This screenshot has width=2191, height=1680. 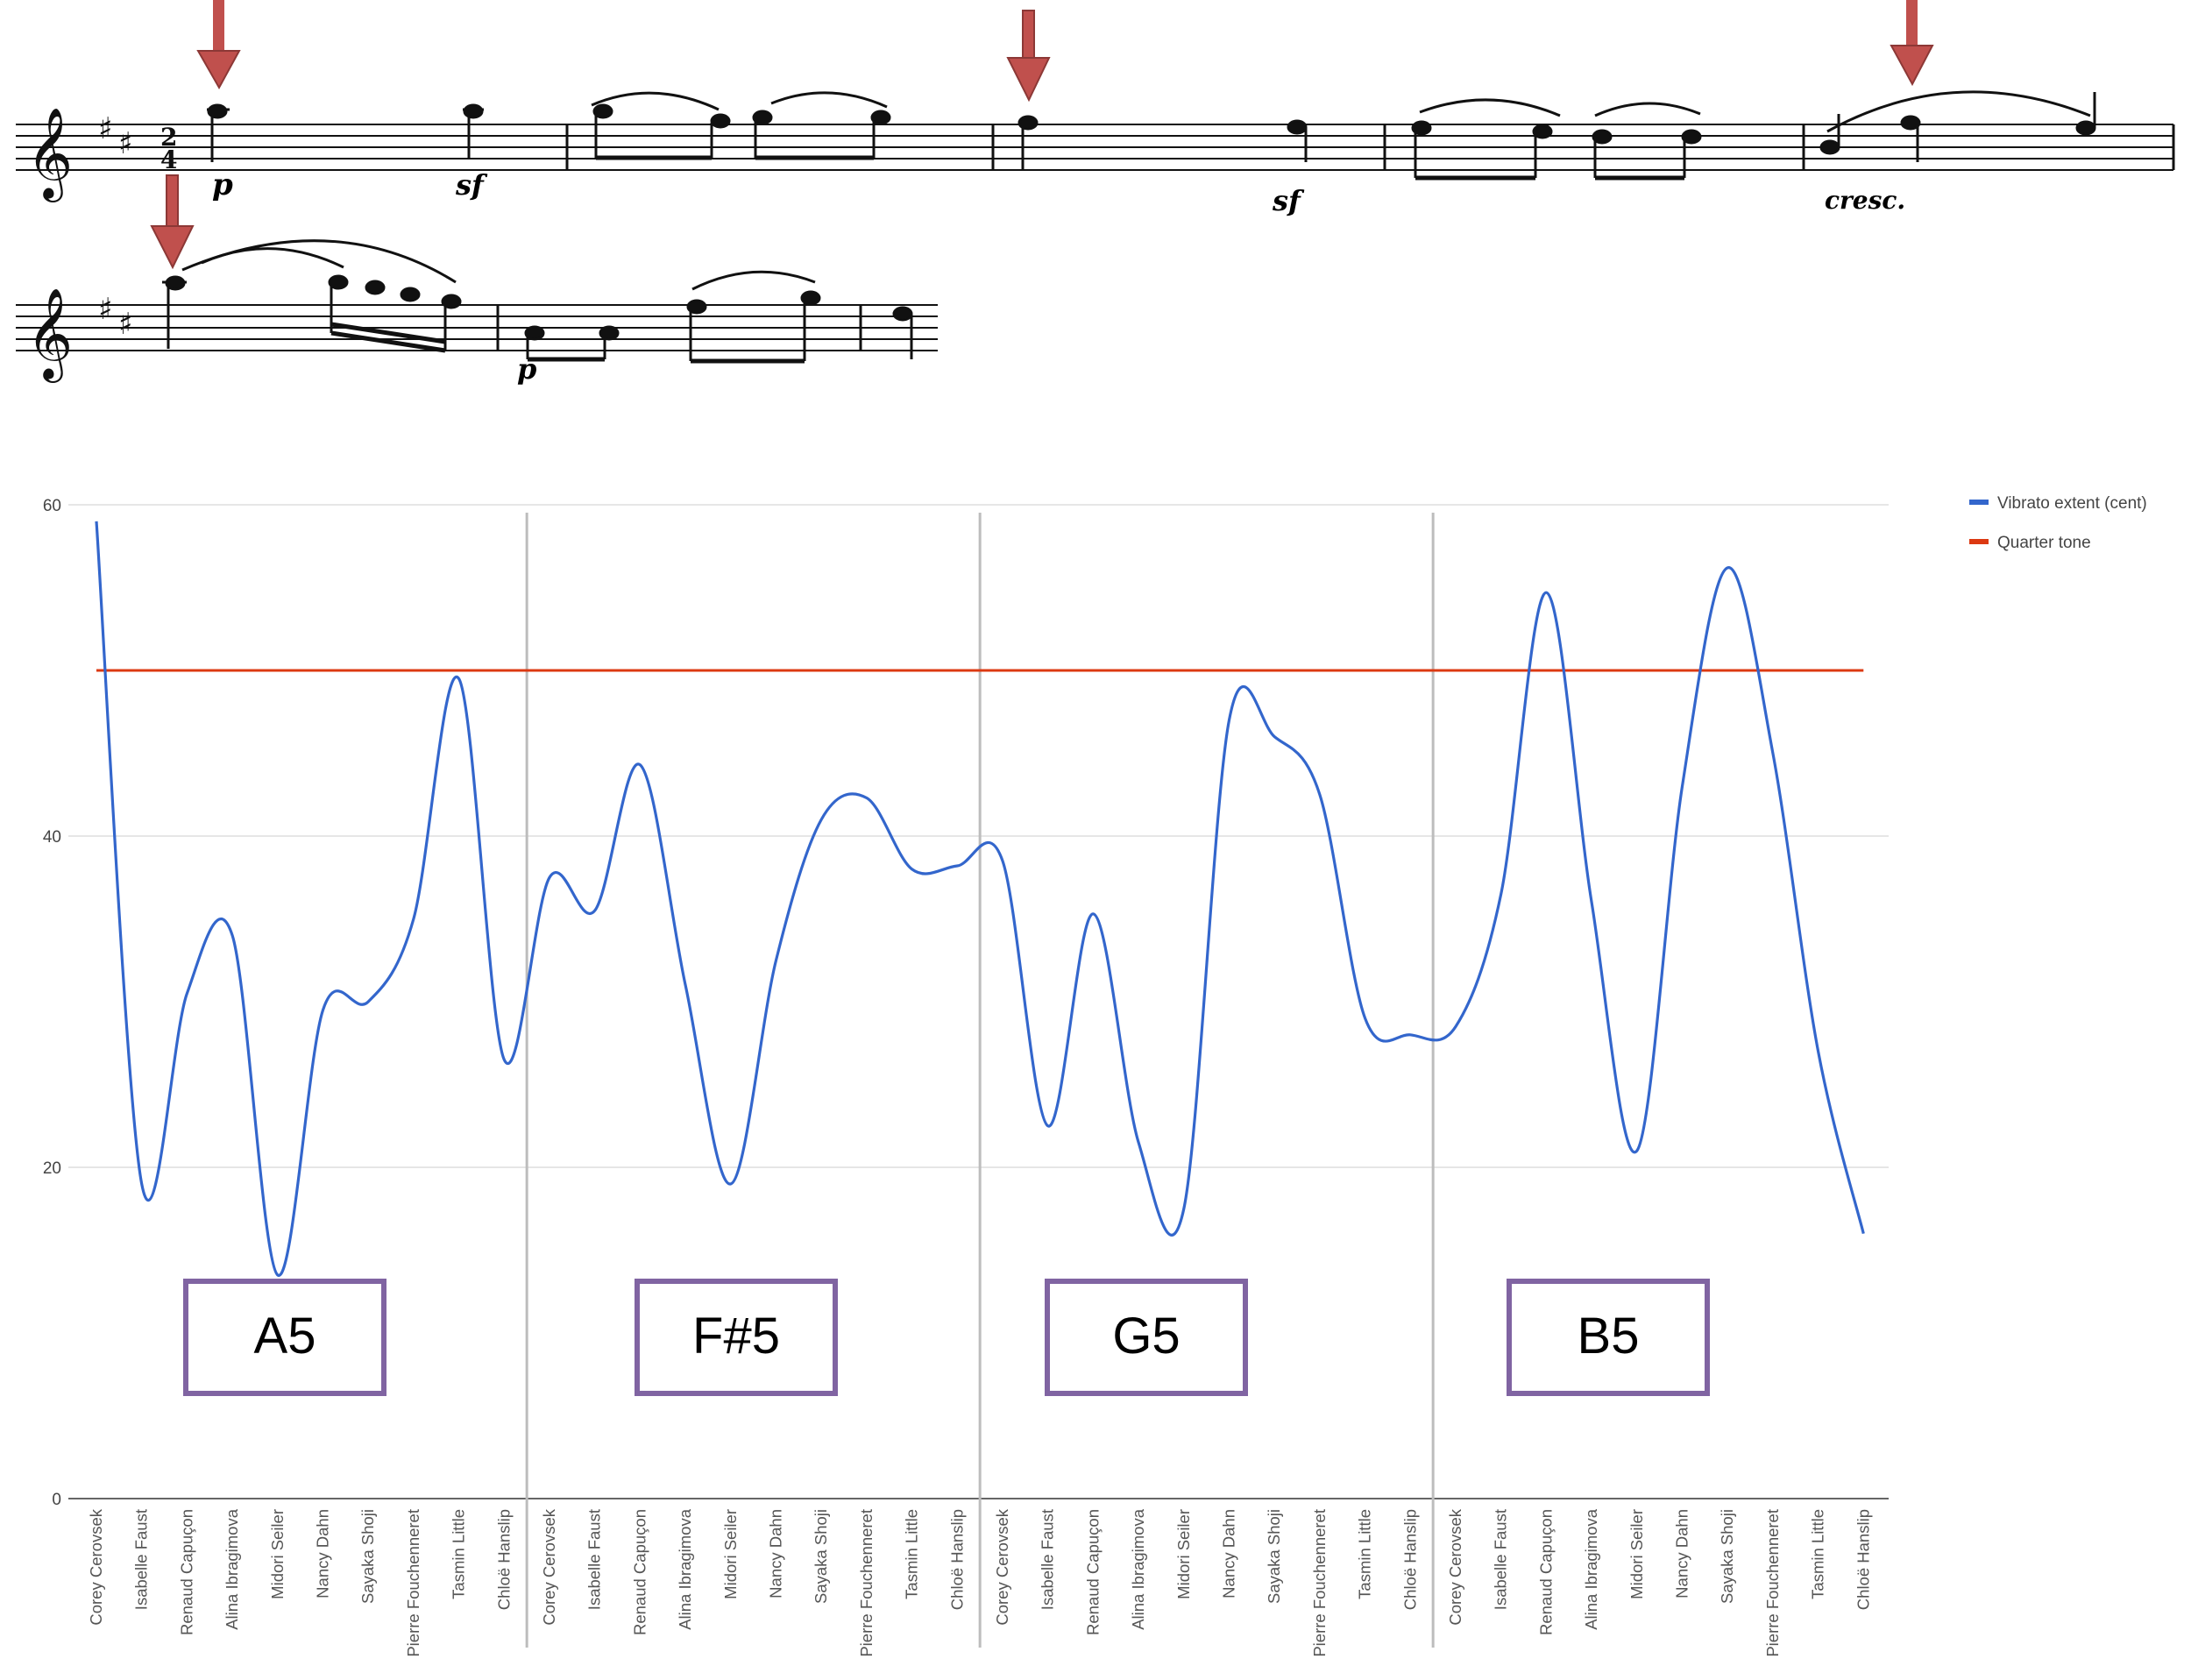 I want to click on y-axis-ticks: 0 20 40 60, so click(x=52, y=1003).